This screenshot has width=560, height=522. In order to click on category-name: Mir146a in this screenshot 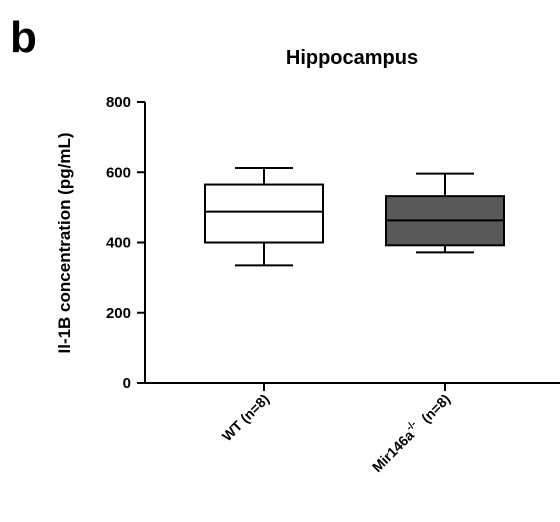, I will do `click(393, 451)`.